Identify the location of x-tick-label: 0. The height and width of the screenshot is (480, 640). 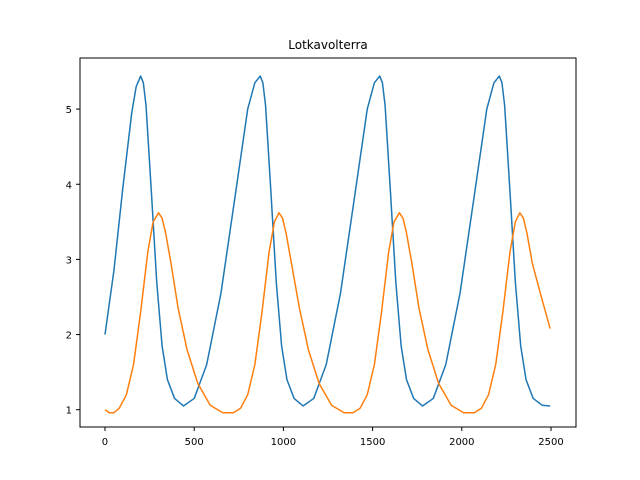
(105, 442).